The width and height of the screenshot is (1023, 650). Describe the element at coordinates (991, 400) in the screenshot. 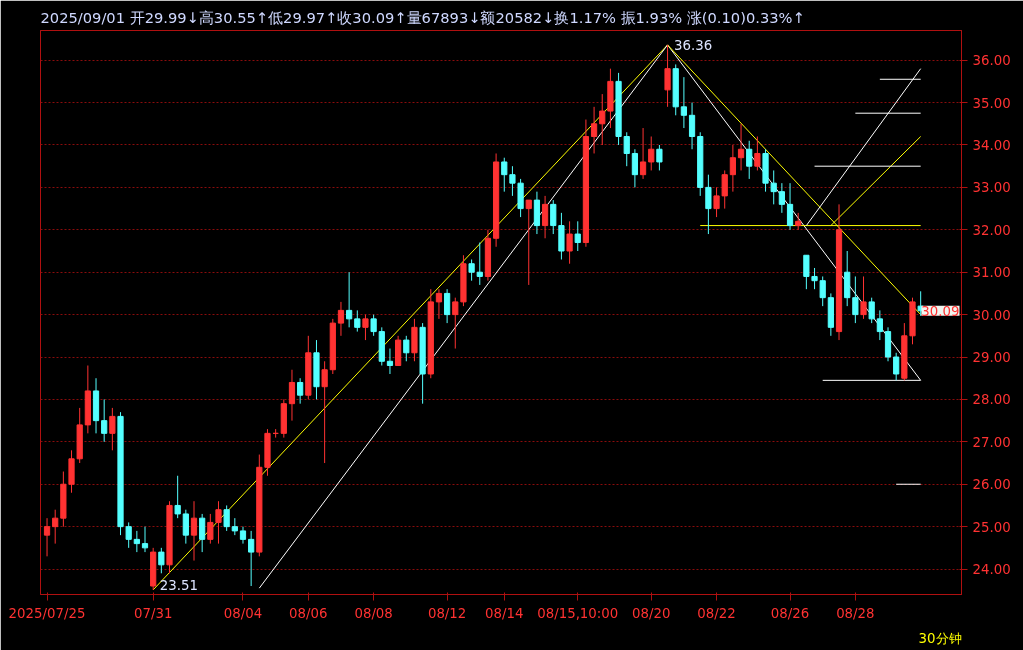

I see `y-tick-label: 28.00` at that location.